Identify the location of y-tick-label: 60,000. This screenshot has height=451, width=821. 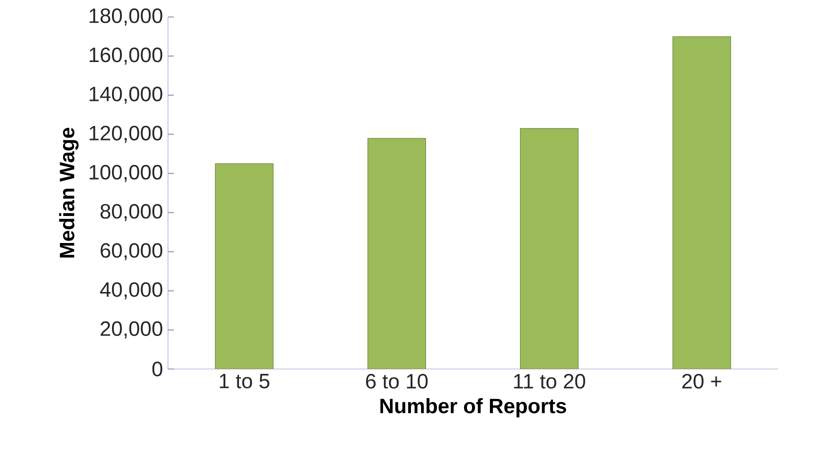
(131, 251).